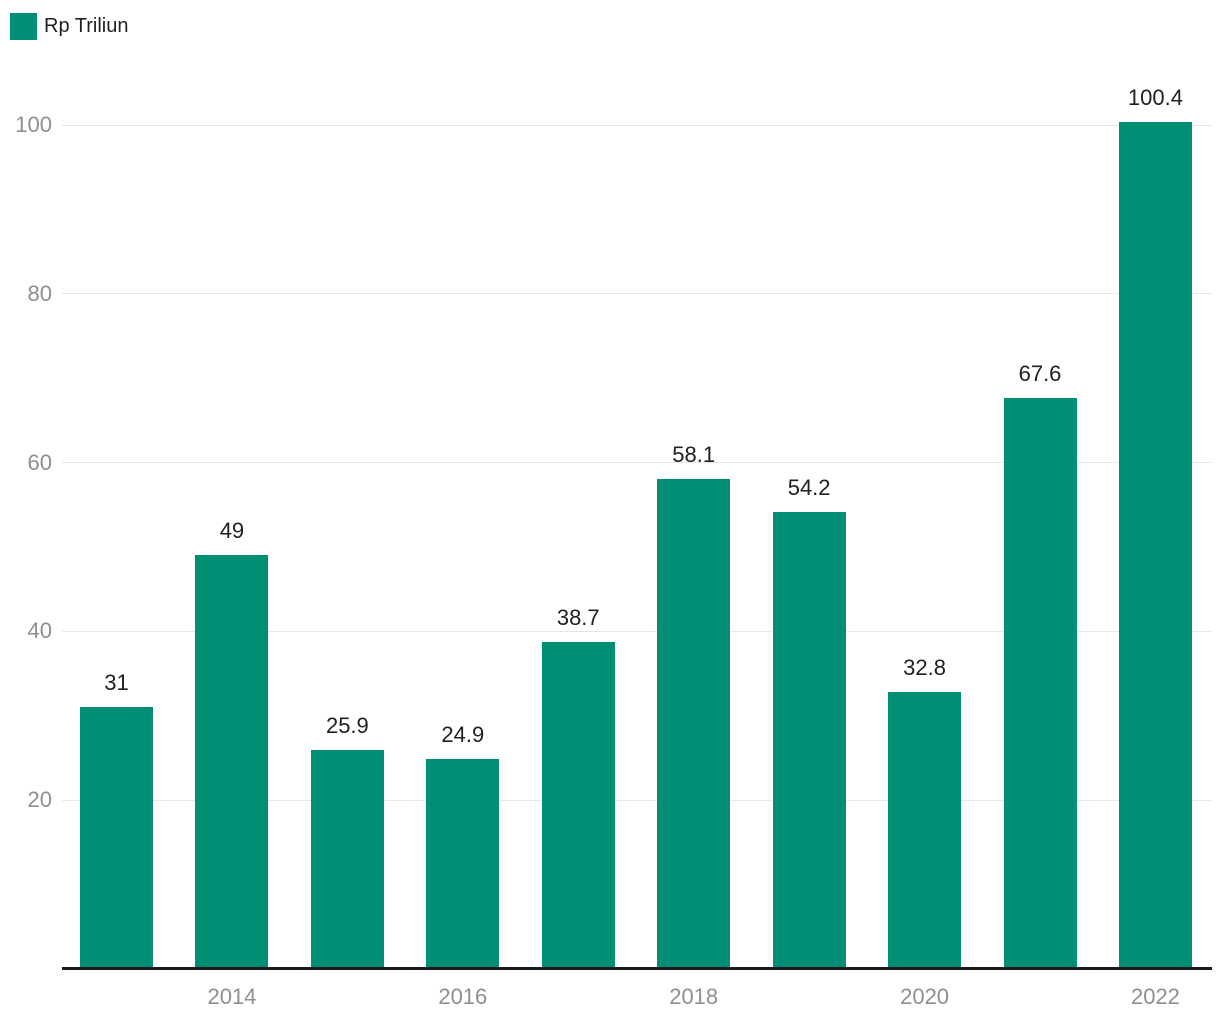 This screenshot has width=1220, height=1020. What do you see at coordinates (578, 618) in the screenshot?
I see `bar-value-label: 38.7` at bounding box center [578, 618].